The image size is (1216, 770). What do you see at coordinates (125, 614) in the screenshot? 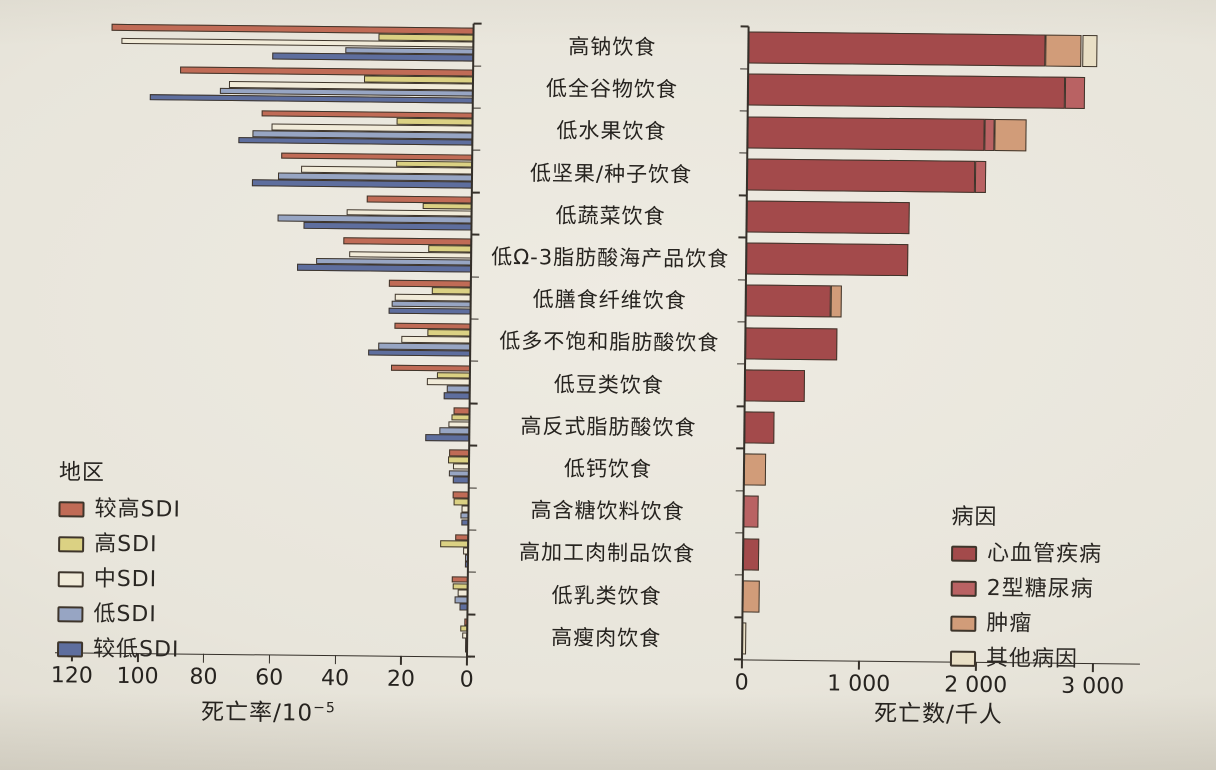
I see `legend-item-label: 低SDI` at bounding box center [125, 614].